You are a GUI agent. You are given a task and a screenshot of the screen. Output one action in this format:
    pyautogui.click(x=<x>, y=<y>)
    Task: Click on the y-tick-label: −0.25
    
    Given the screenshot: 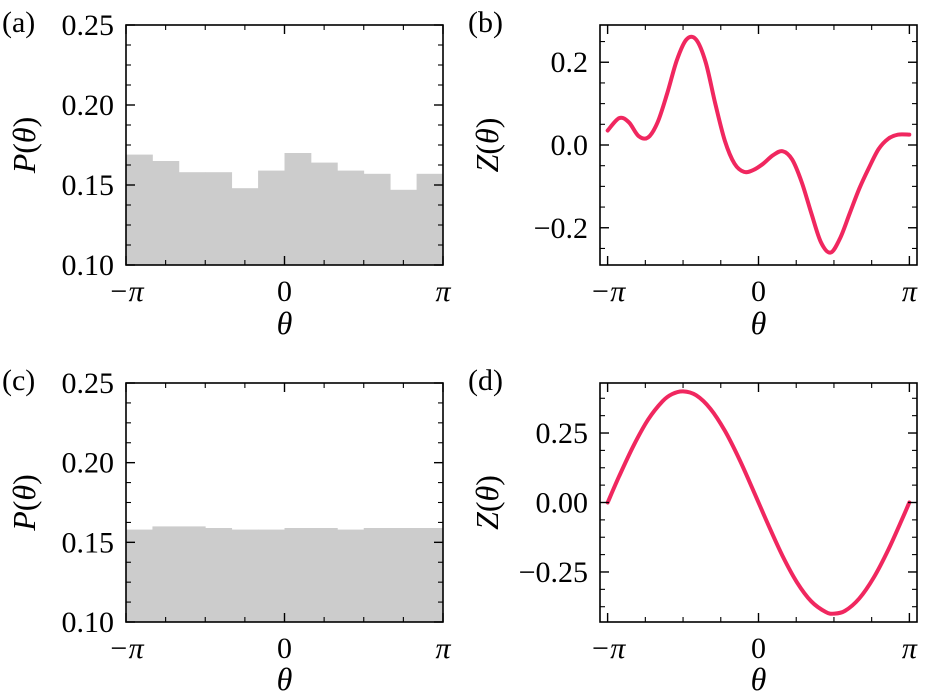 What is the action you would take?
    pyautogui.click(x=553, y=572)
    